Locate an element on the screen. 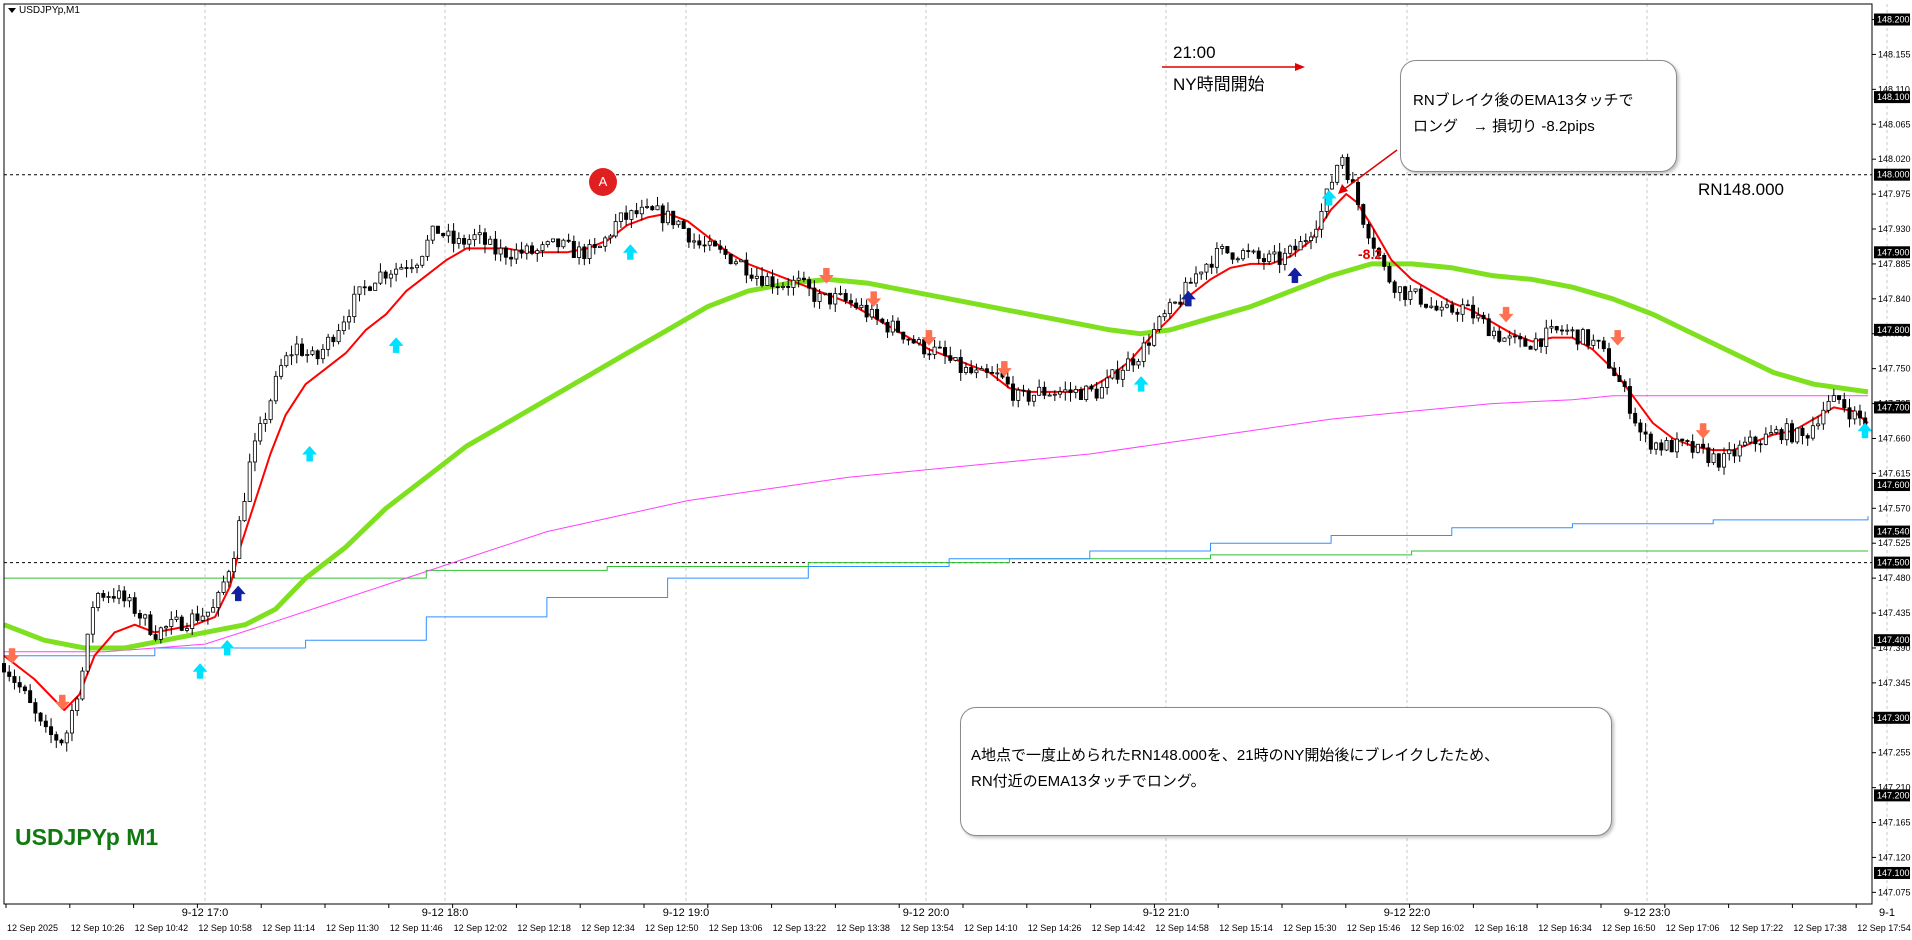 The height and width of the screenshot is (940, 1912). x-tick-label: 12 Sep 15:14 is located at coordinates (1246, 928).